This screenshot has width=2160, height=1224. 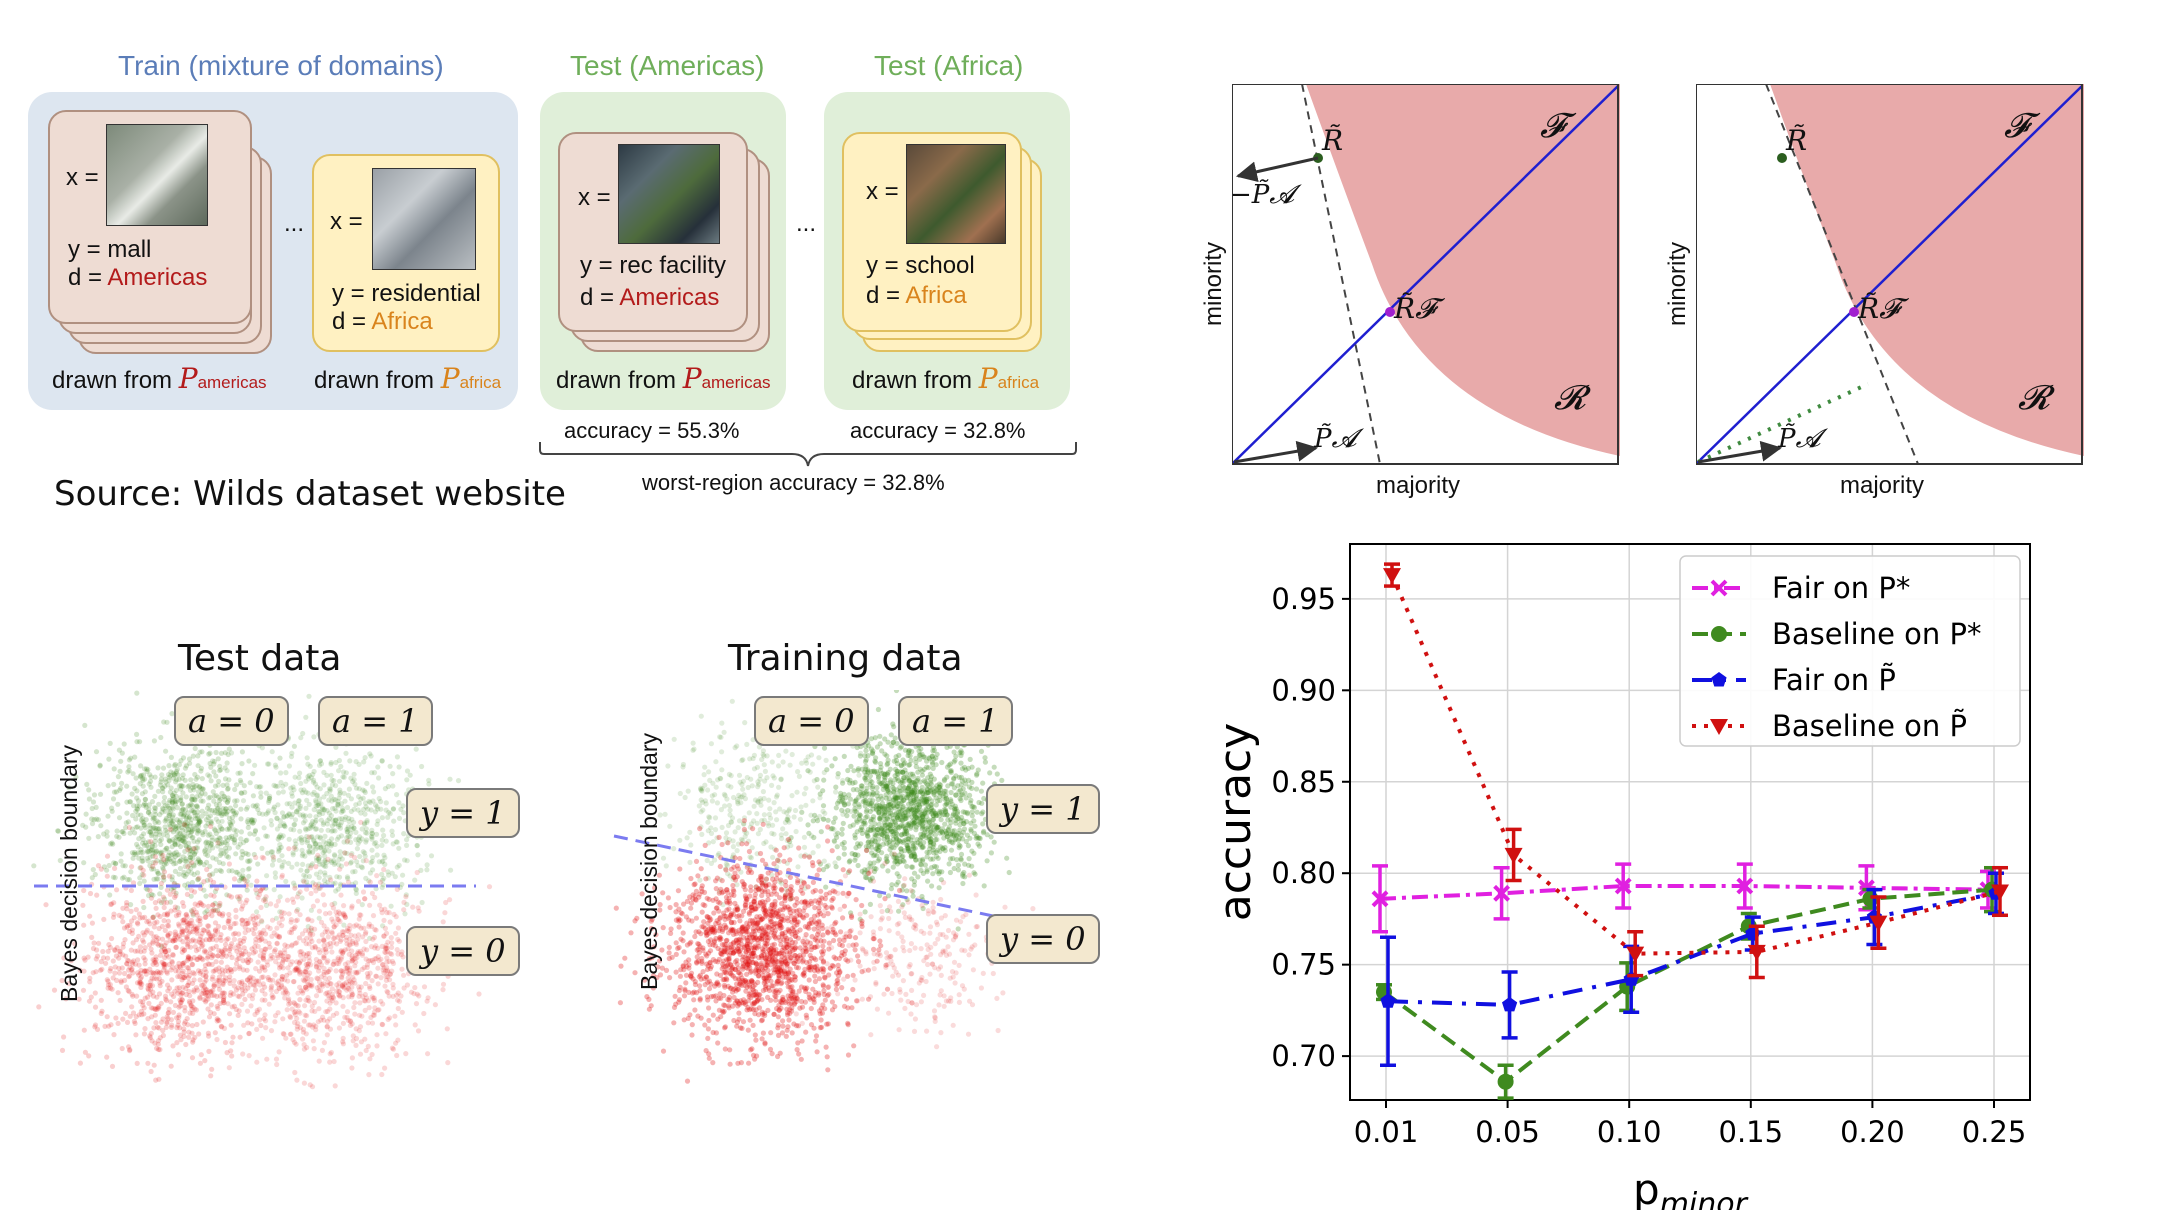 I want to click on card-rec-facility: x = y = rec facility d = Americas, so click(x=653, y=232).